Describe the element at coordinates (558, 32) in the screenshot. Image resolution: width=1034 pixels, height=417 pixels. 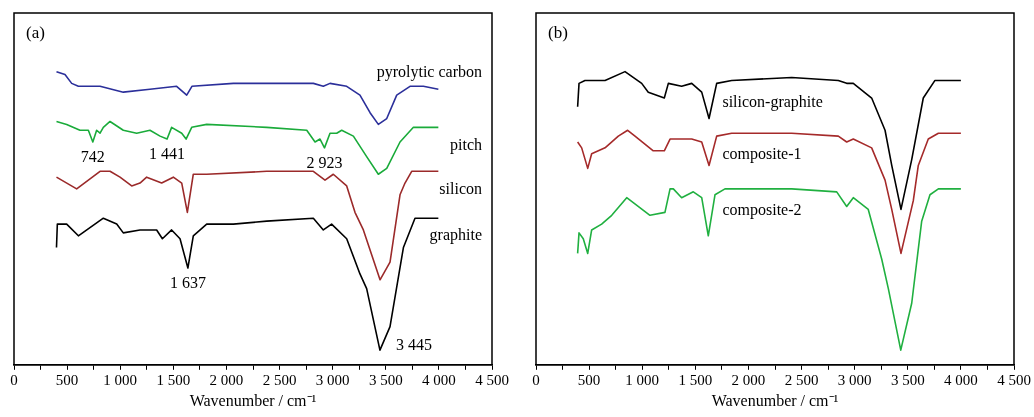
I see `chart-title: (b)` at that location.